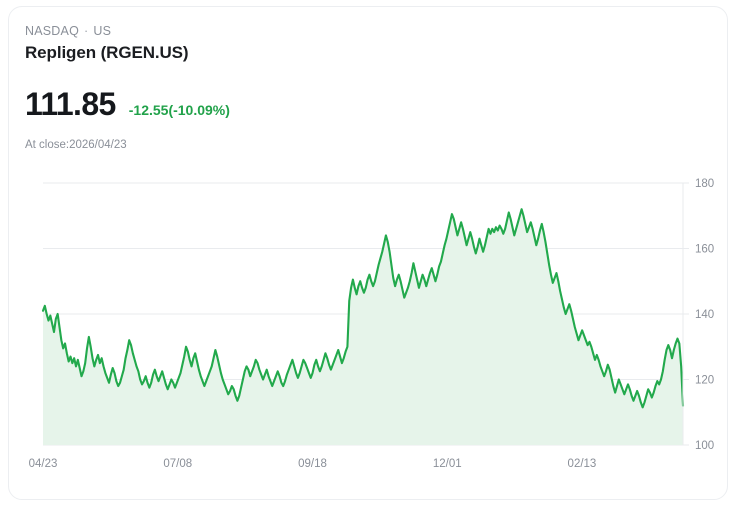  Describe the element at coordinates (704, 381) in the screenshot. I see `y-axis-label: 120` at that location.